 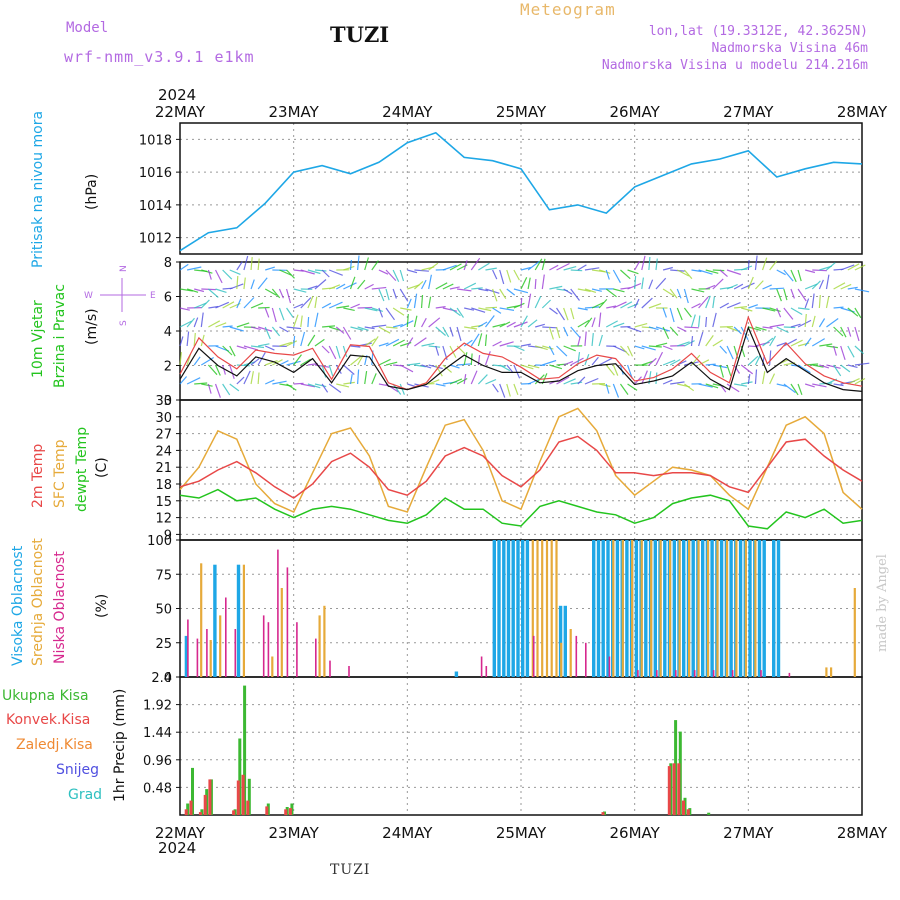 I want to click on y-tick-label: 100, so click(x=159, y=541).